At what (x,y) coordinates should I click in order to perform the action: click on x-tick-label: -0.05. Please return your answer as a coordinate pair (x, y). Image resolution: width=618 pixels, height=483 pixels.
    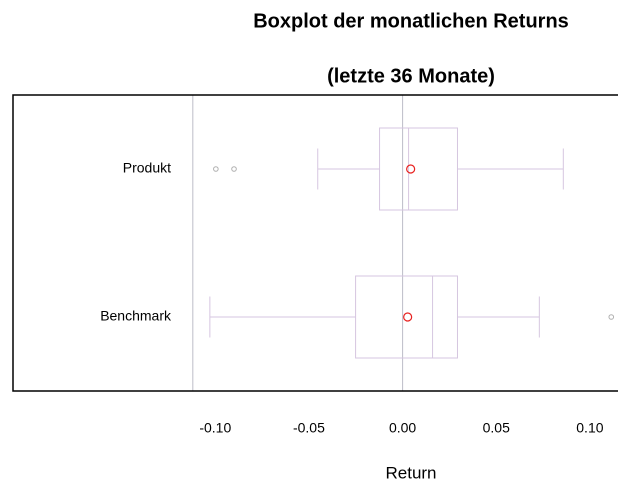
    Looking at the image, I should click on (309, 428).